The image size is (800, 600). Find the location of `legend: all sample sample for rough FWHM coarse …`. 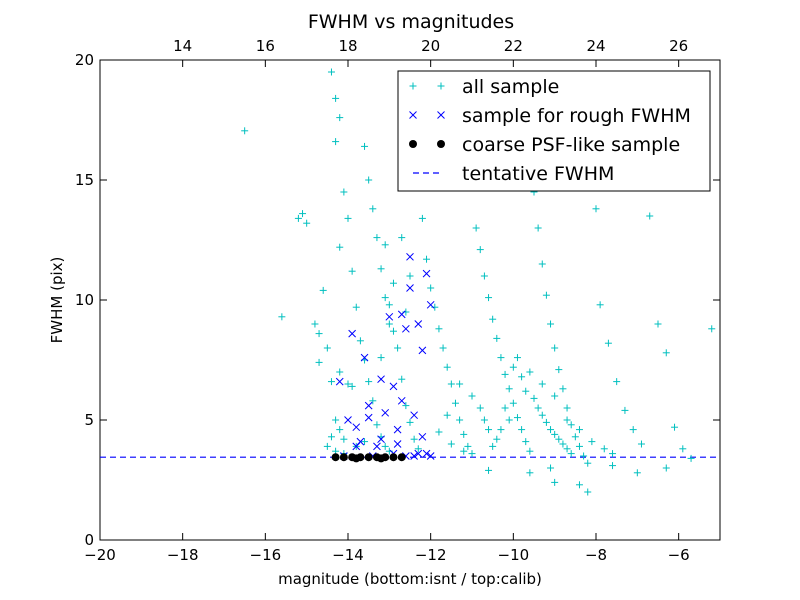

legend: all sample sample for rough FWHM coarse … is located at coordinates (554, 131).